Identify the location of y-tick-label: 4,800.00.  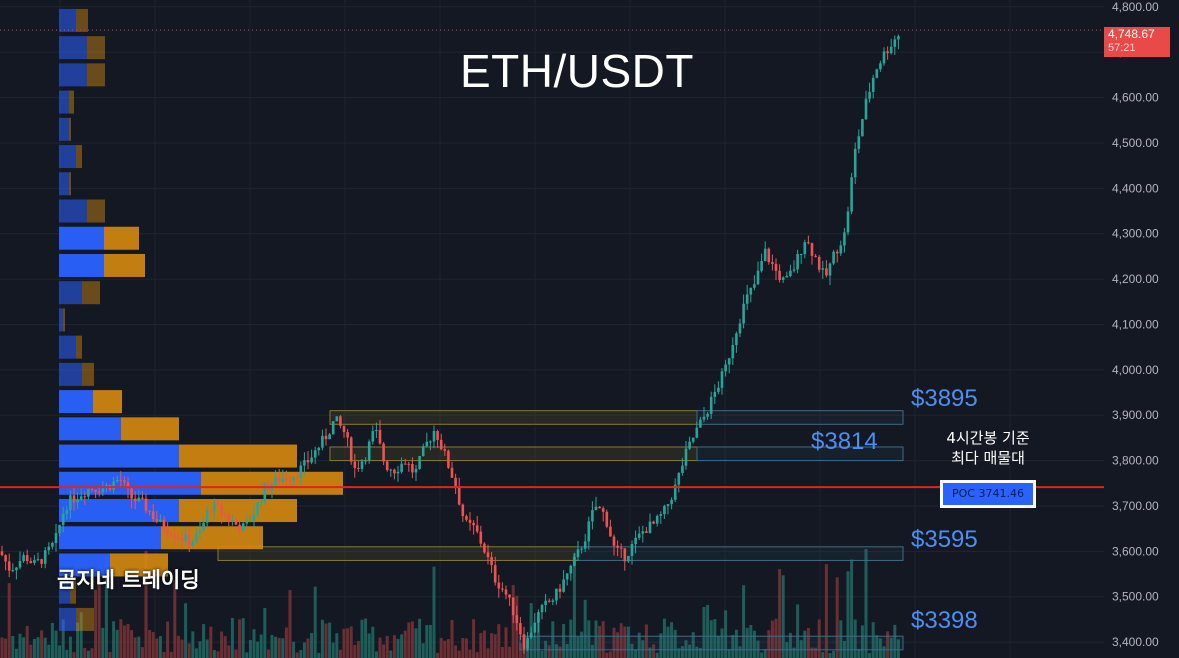
(1135, 7).